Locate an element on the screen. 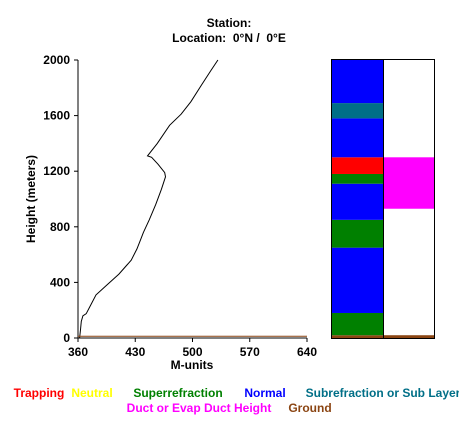  x-tick-label: 640 is located at coordinates (307, 352).